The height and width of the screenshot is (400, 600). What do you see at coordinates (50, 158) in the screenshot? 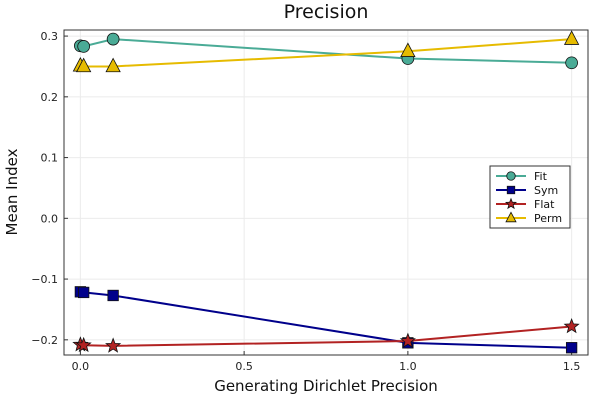
I see `y-tick-label: 0.1` at bounding box center [50, 158].